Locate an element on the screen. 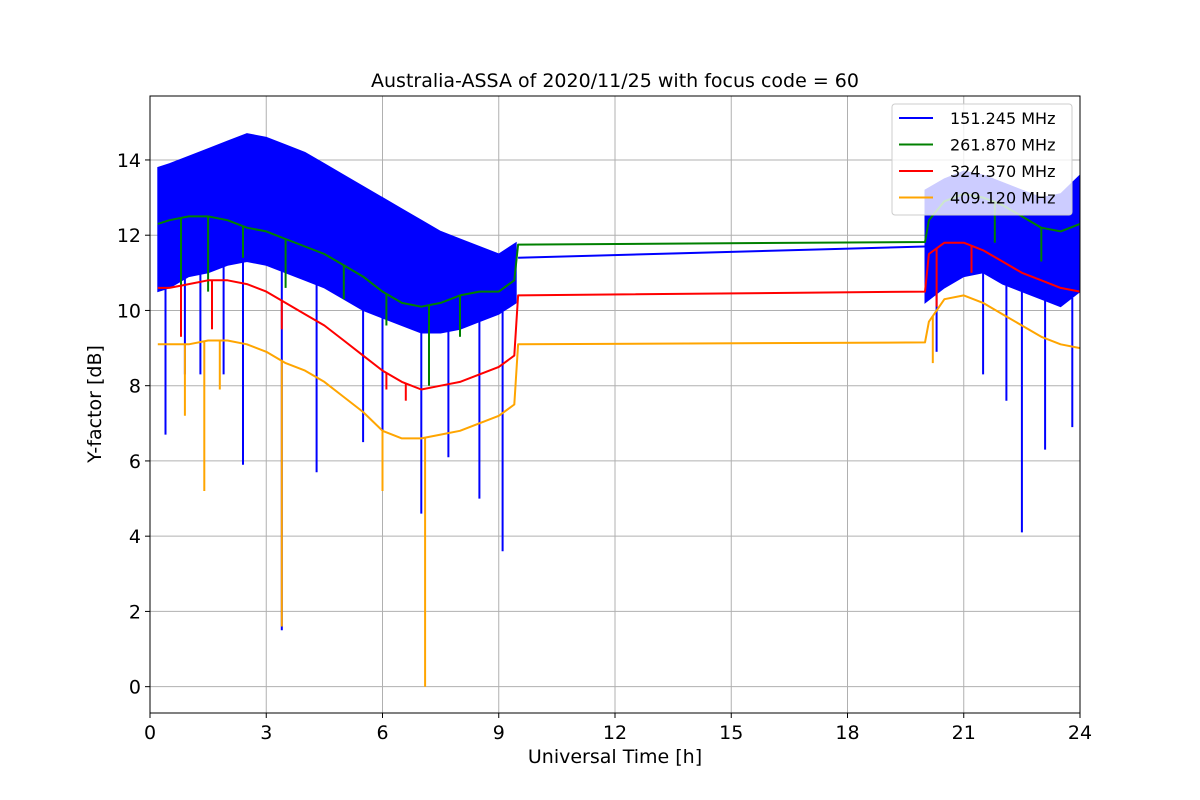 This screenshot has height=800, width=1200. x-tick-label: 18 is located at coordinates (847, 733).